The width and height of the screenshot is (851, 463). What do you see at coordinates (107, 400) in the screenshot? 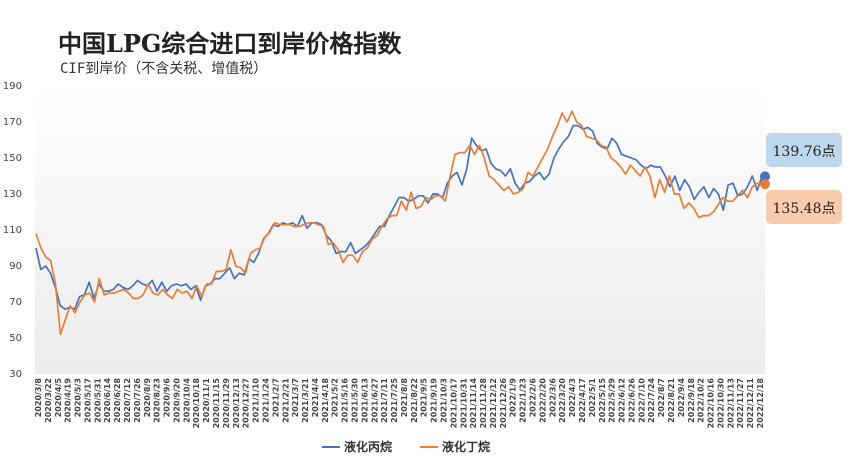
I see `x-tick-label: 2020/6/14` at bounding box center [107, 400].